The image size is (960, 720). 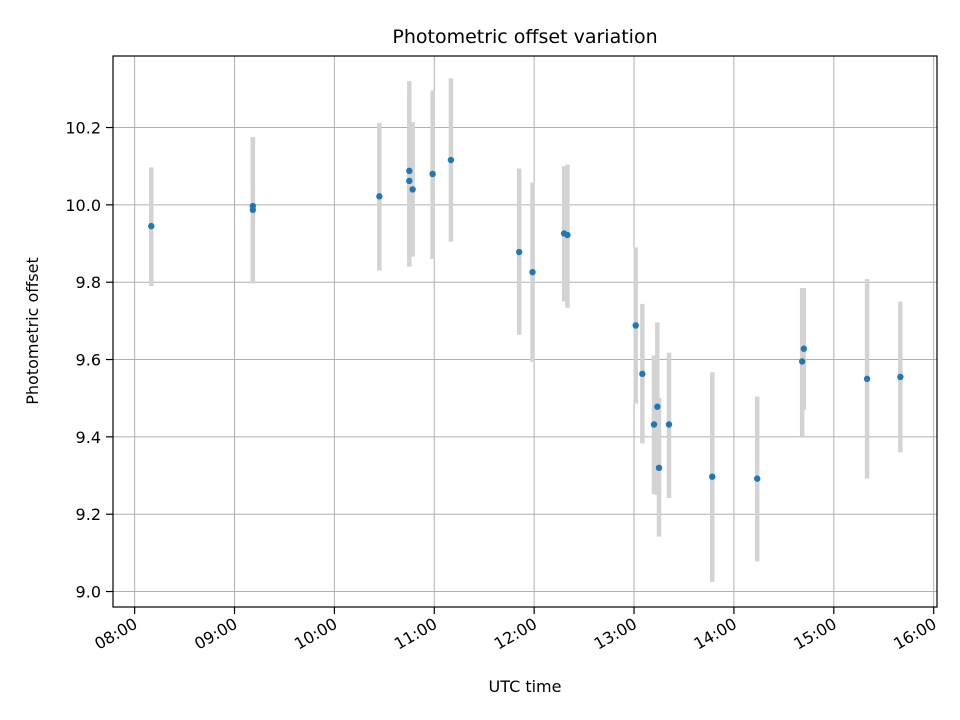 I want to click on chart-title: Photometric offset variation, so click(x=524, y=37).